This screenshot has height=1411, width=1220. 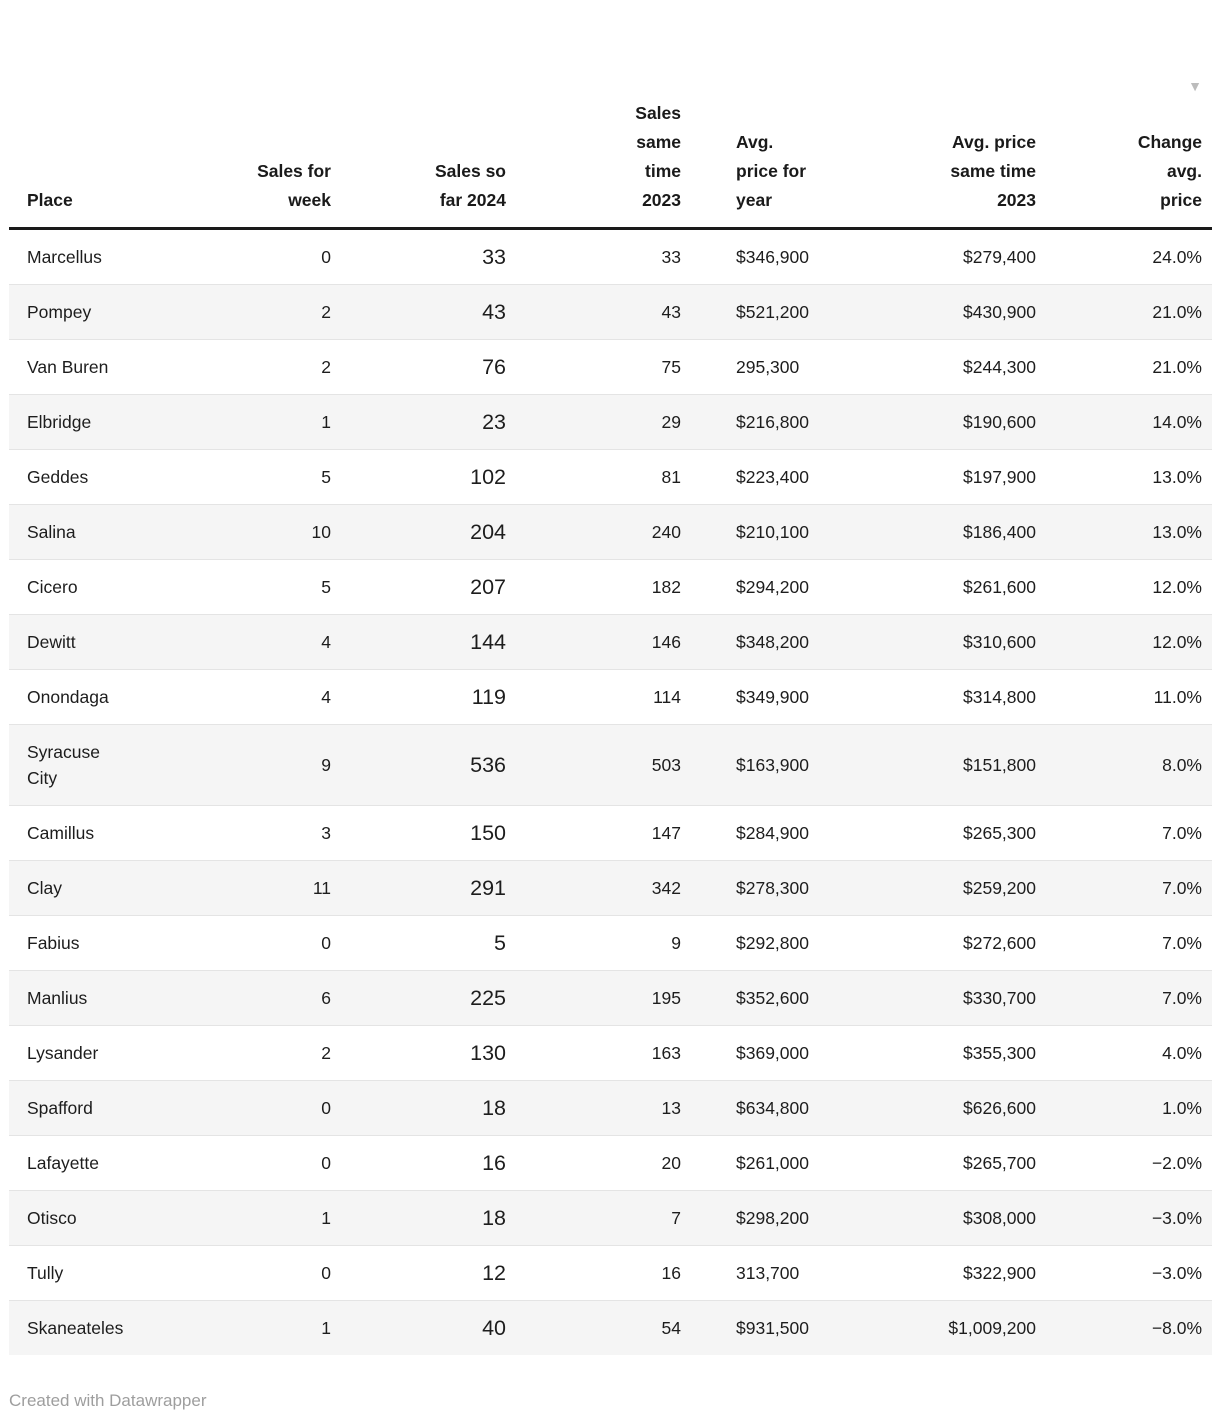 I want to click on table-row: Geddes 5 102 81 $223,400 $197,900 13.0%, so click(x=610, y=477).